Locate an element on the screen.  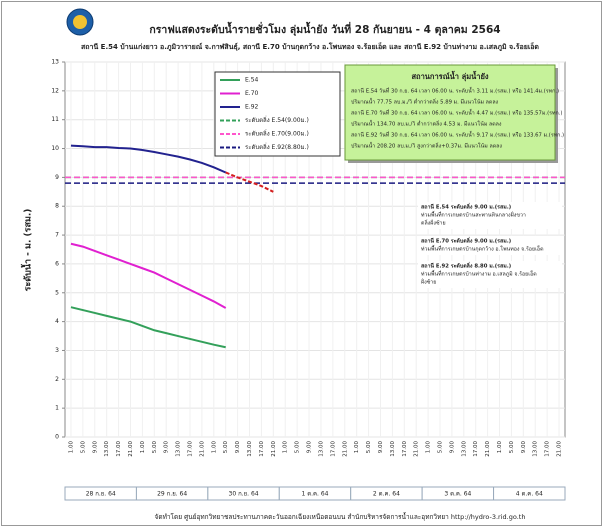
y-tick-label: 0 is located at coordinates (57, 437).